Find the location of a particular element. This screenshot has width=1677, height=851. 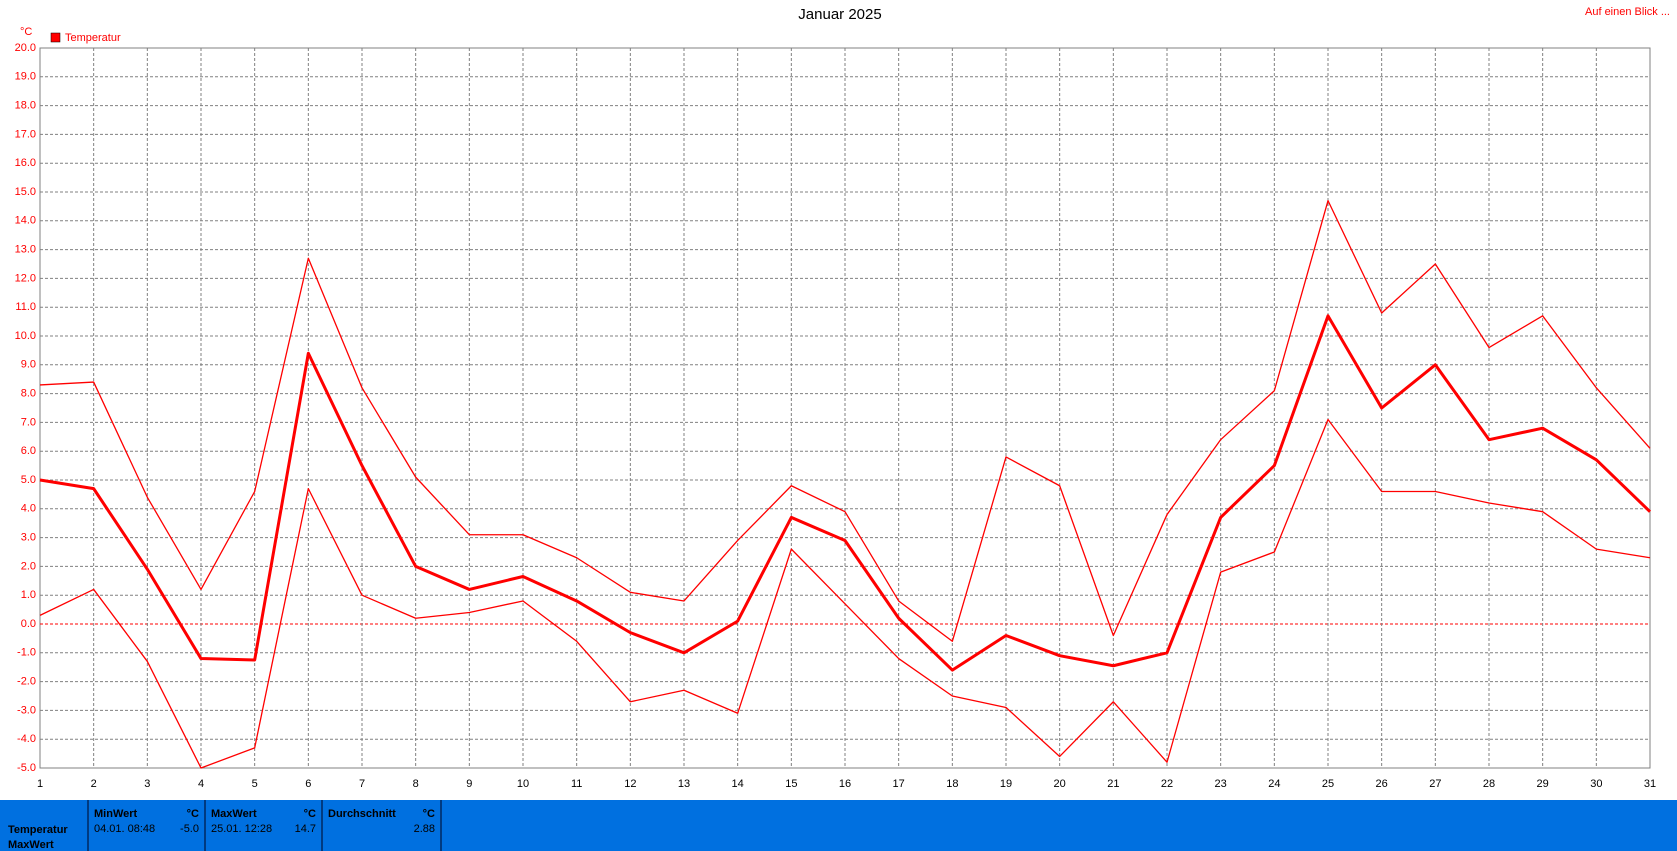

x-tick-label: 25 is located at coordinates (1328, 784).